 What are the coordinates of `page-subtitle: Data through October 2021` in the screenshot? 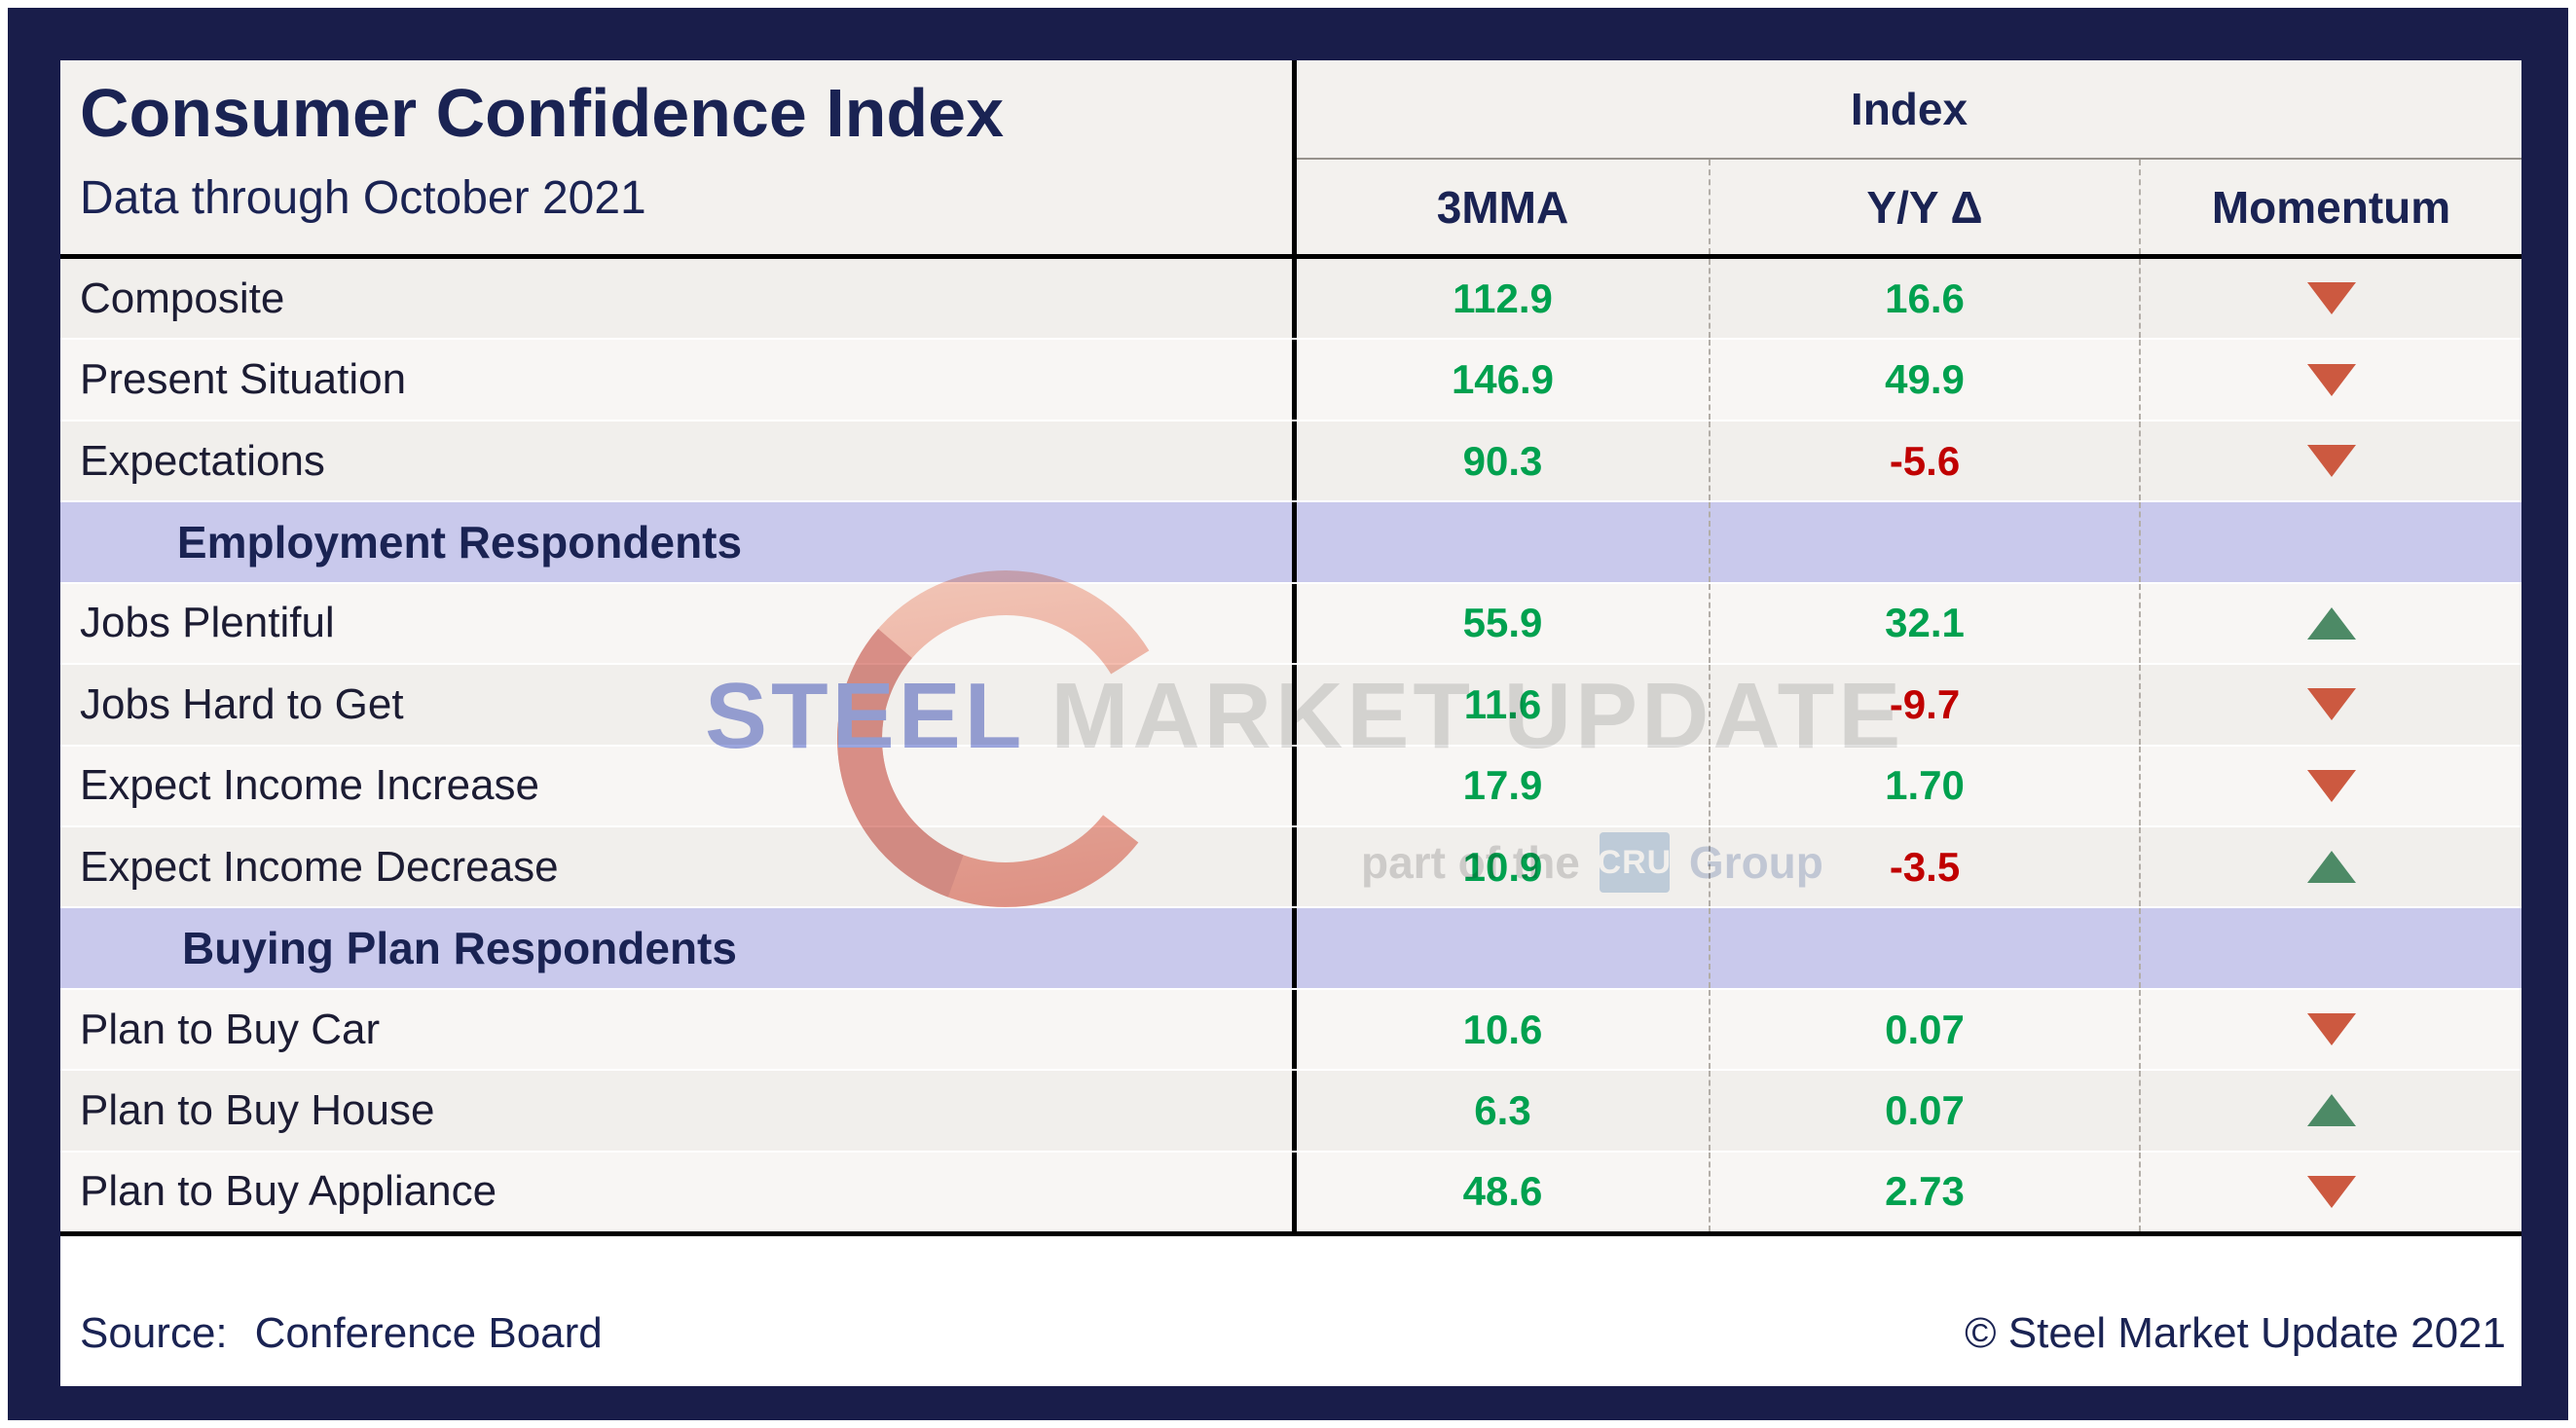 It's located at (363, 197).